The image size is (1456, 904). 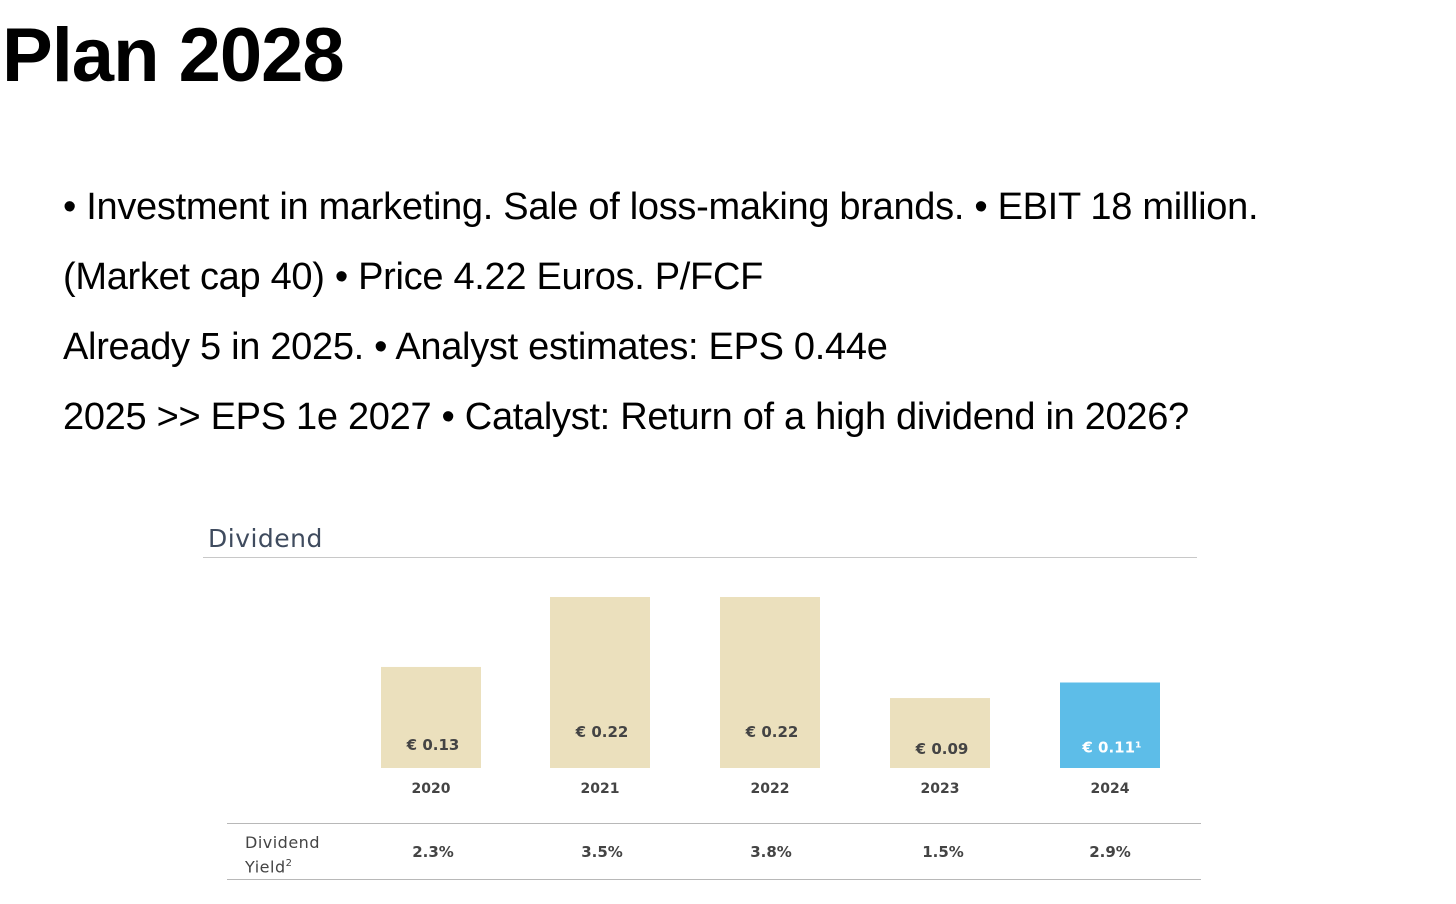 What do you see at coordinates (265, 867) in the screenshot?
I see `yield-header-line2: Yield` at bounding box center [265, 867].